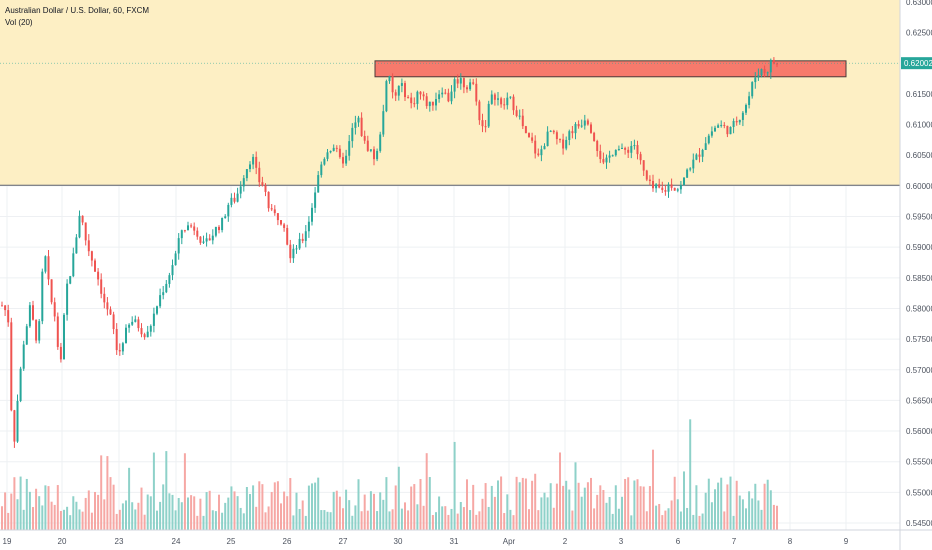 The width and height of the screenshot is (932, 550). What do you see at coordinates (621, 541) in the screenshot?
I see `x-tick-label-11: 3` at bounding box center [621, 541].